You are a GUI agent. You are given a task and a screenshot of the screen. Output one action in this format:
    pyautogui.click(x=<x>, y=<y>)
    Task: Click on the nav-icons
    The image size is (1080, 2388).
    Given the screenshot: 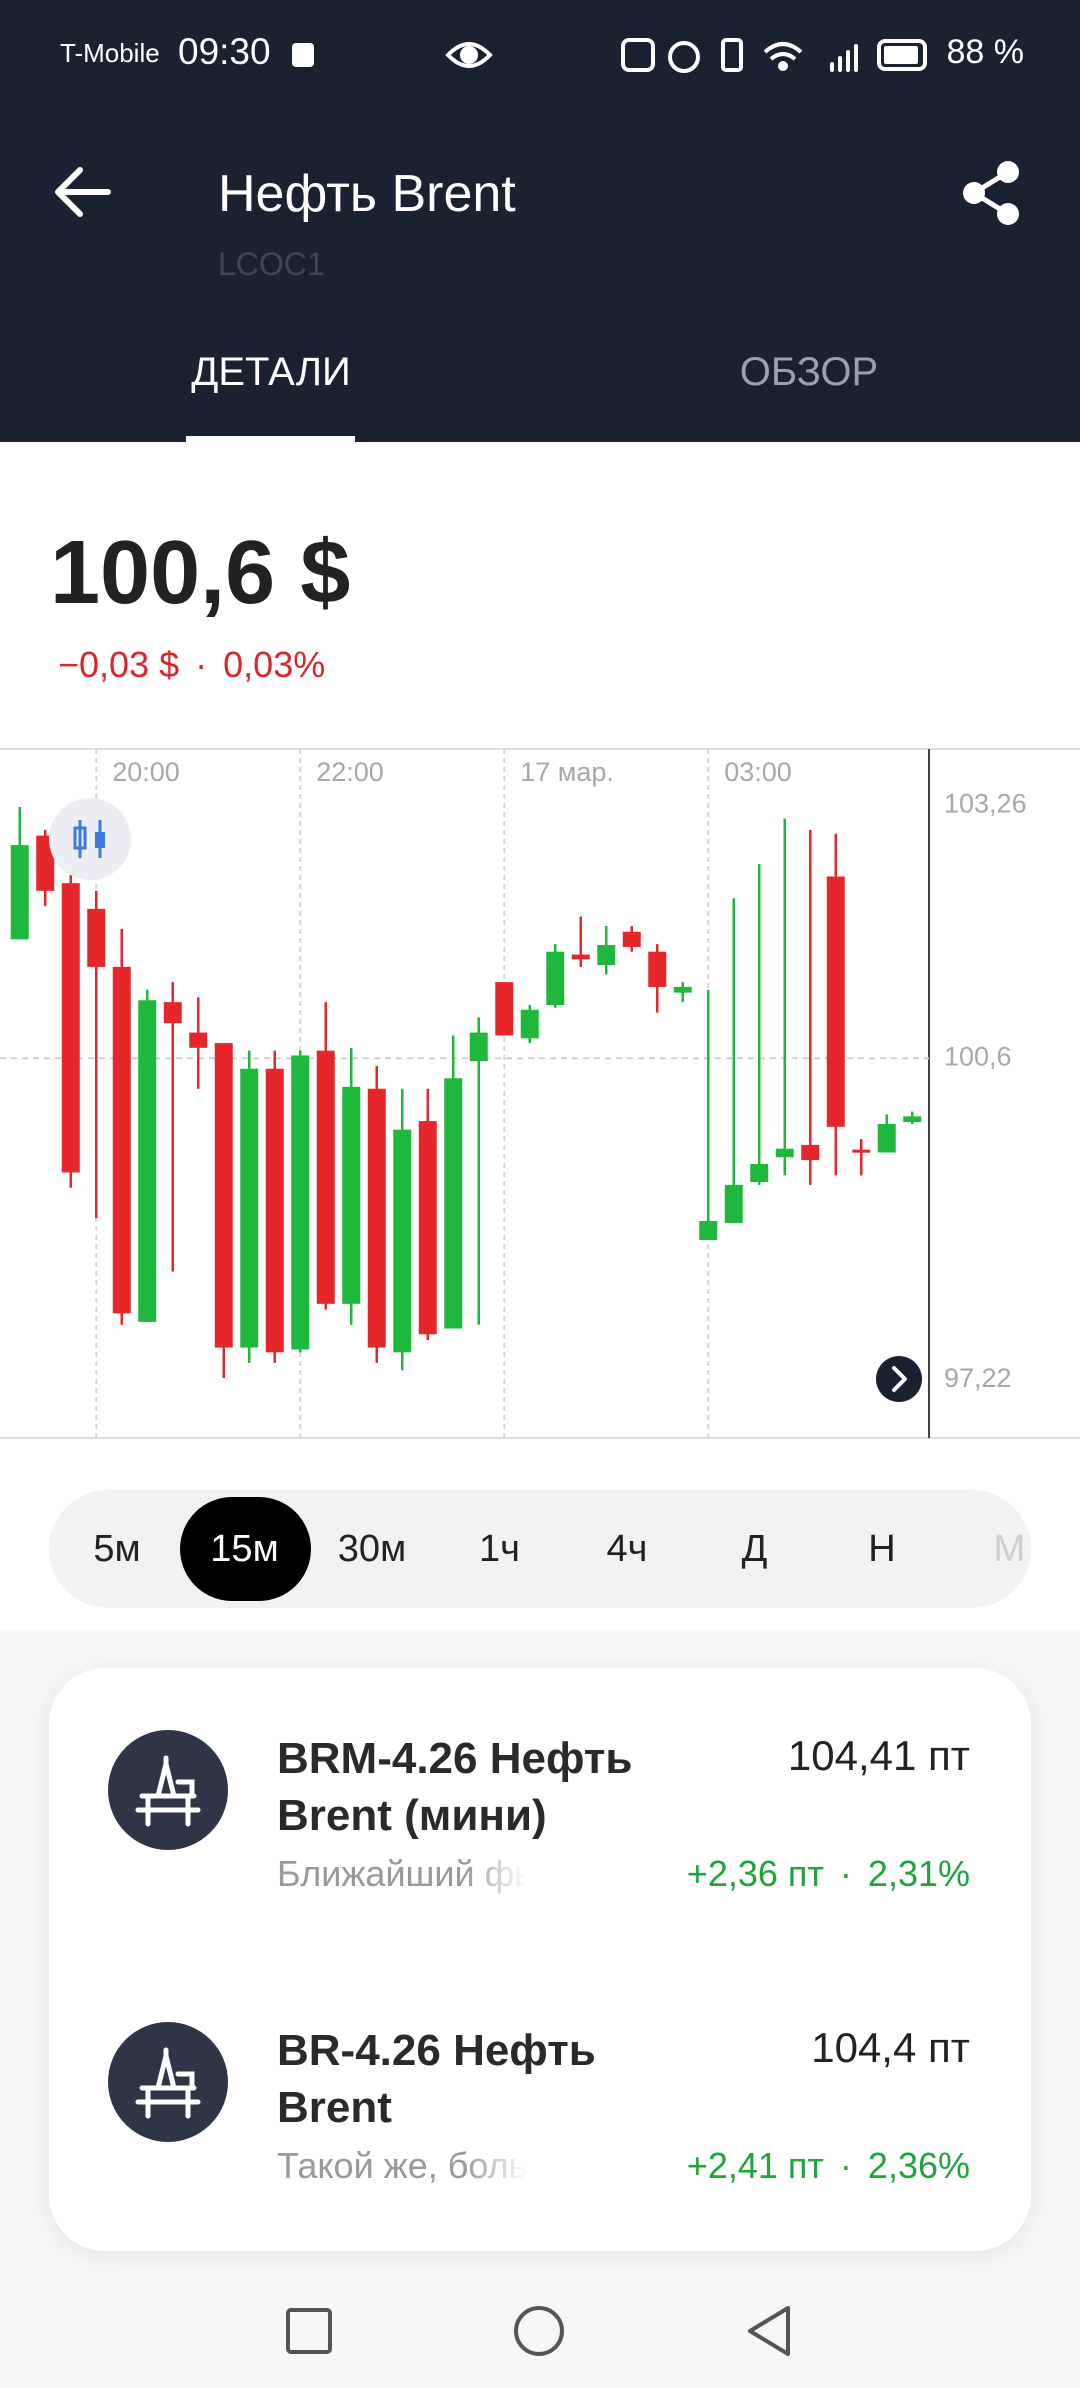 What is the action you would take?
    pyautogui.click(x=538, y=2331)
    